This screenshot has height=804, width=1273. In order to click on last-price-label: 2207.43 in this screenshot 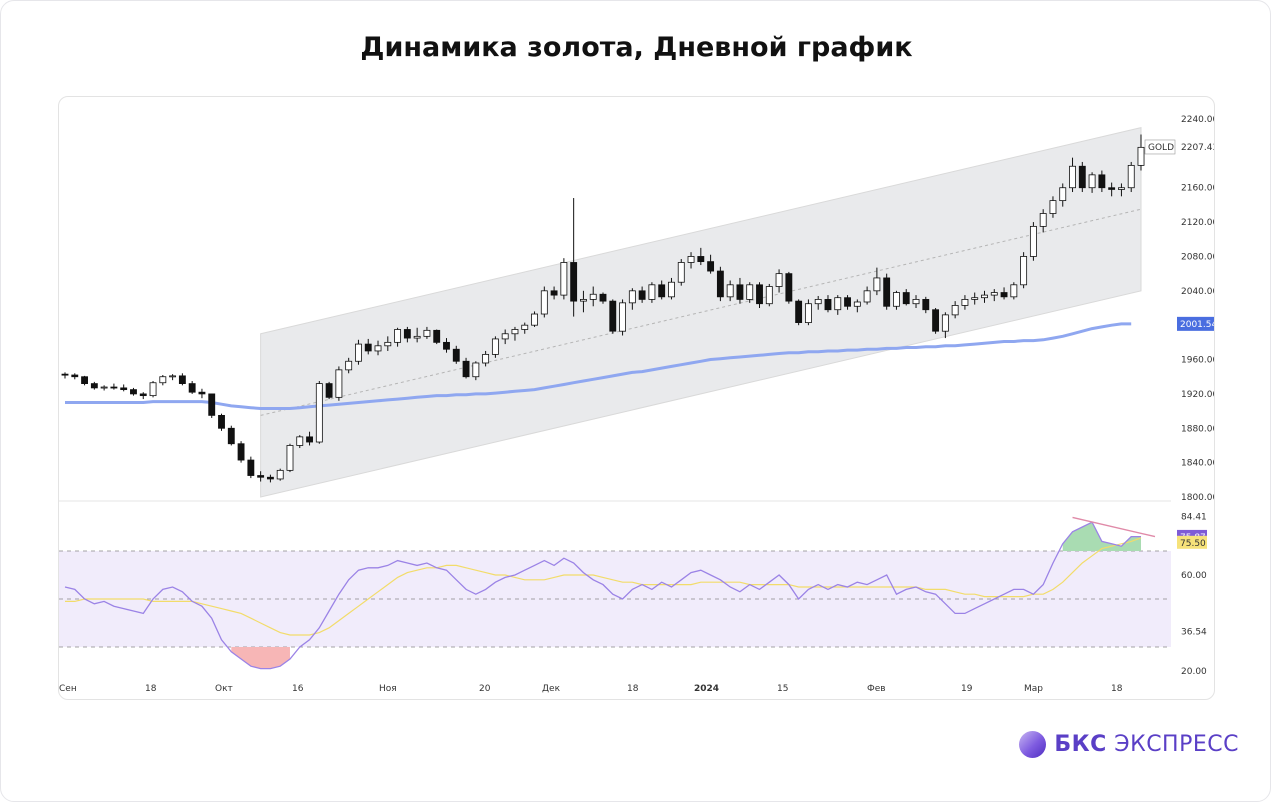, I will do `click(1197, 148)`.